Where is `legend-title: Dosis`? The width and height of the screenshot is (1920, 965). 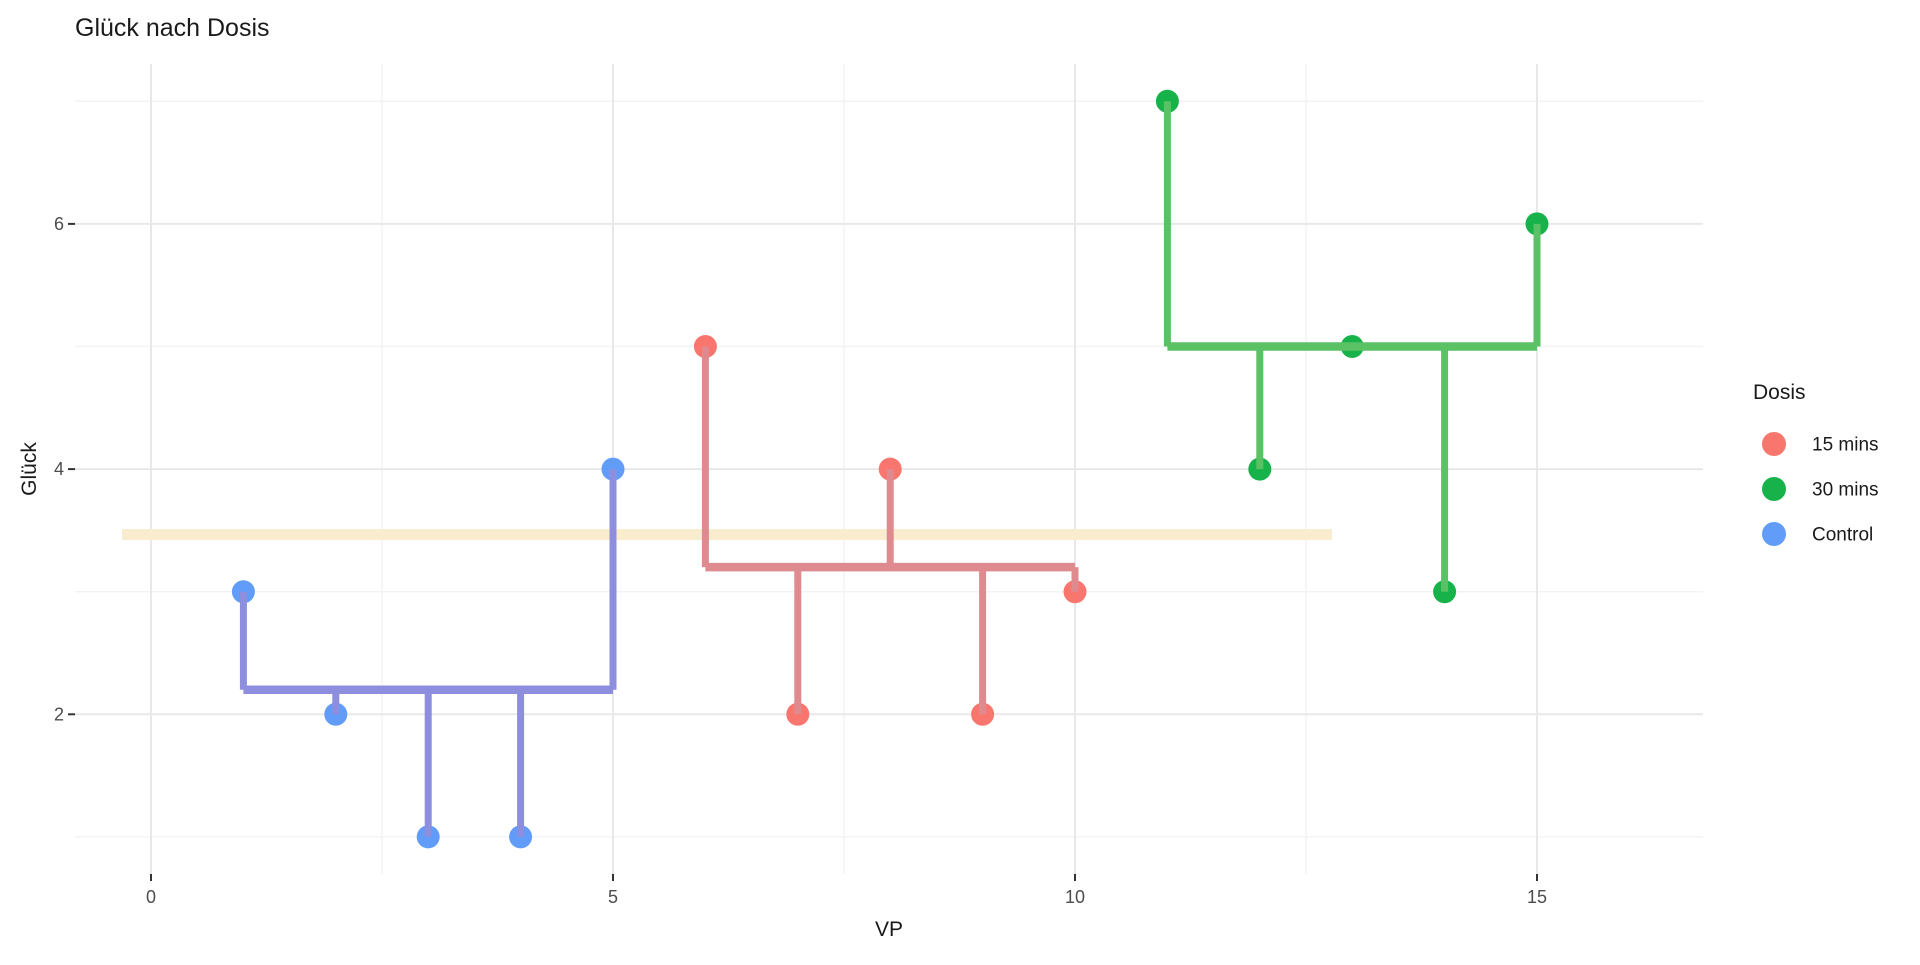 legend-title: Dosis is located at coordinates (1779, 392).